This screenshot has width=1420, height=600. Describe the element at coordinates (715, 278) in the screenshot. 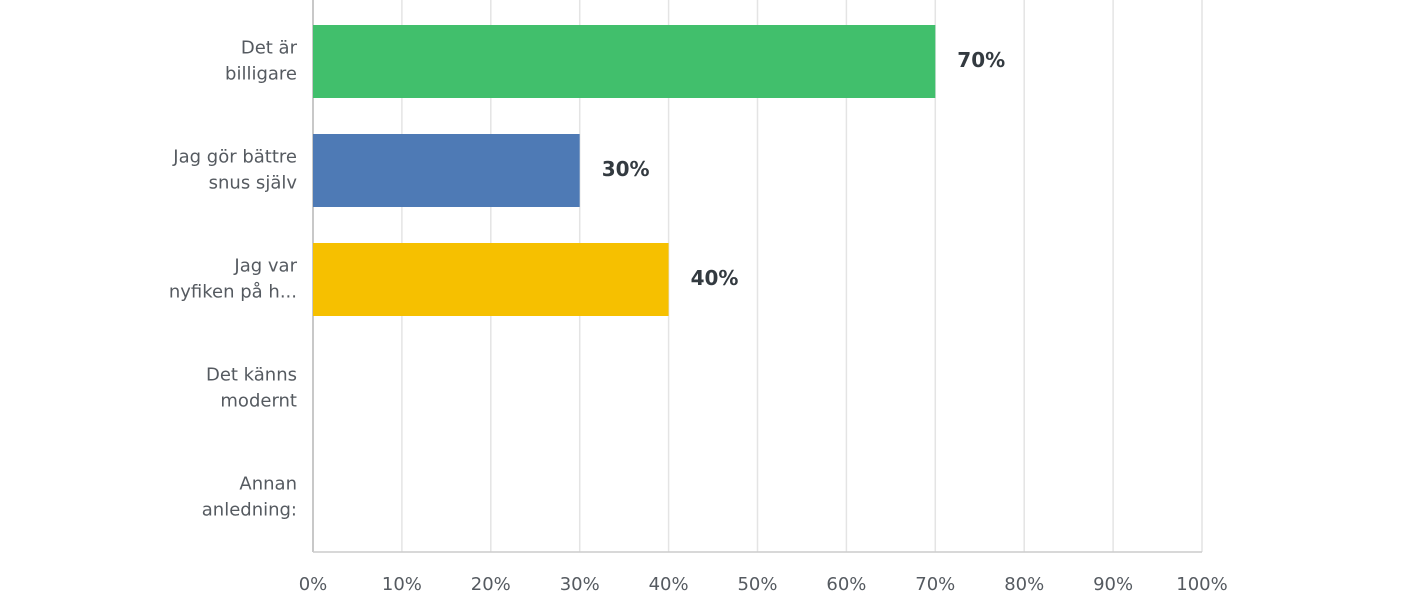

I see `value-label: 40%` at that location.